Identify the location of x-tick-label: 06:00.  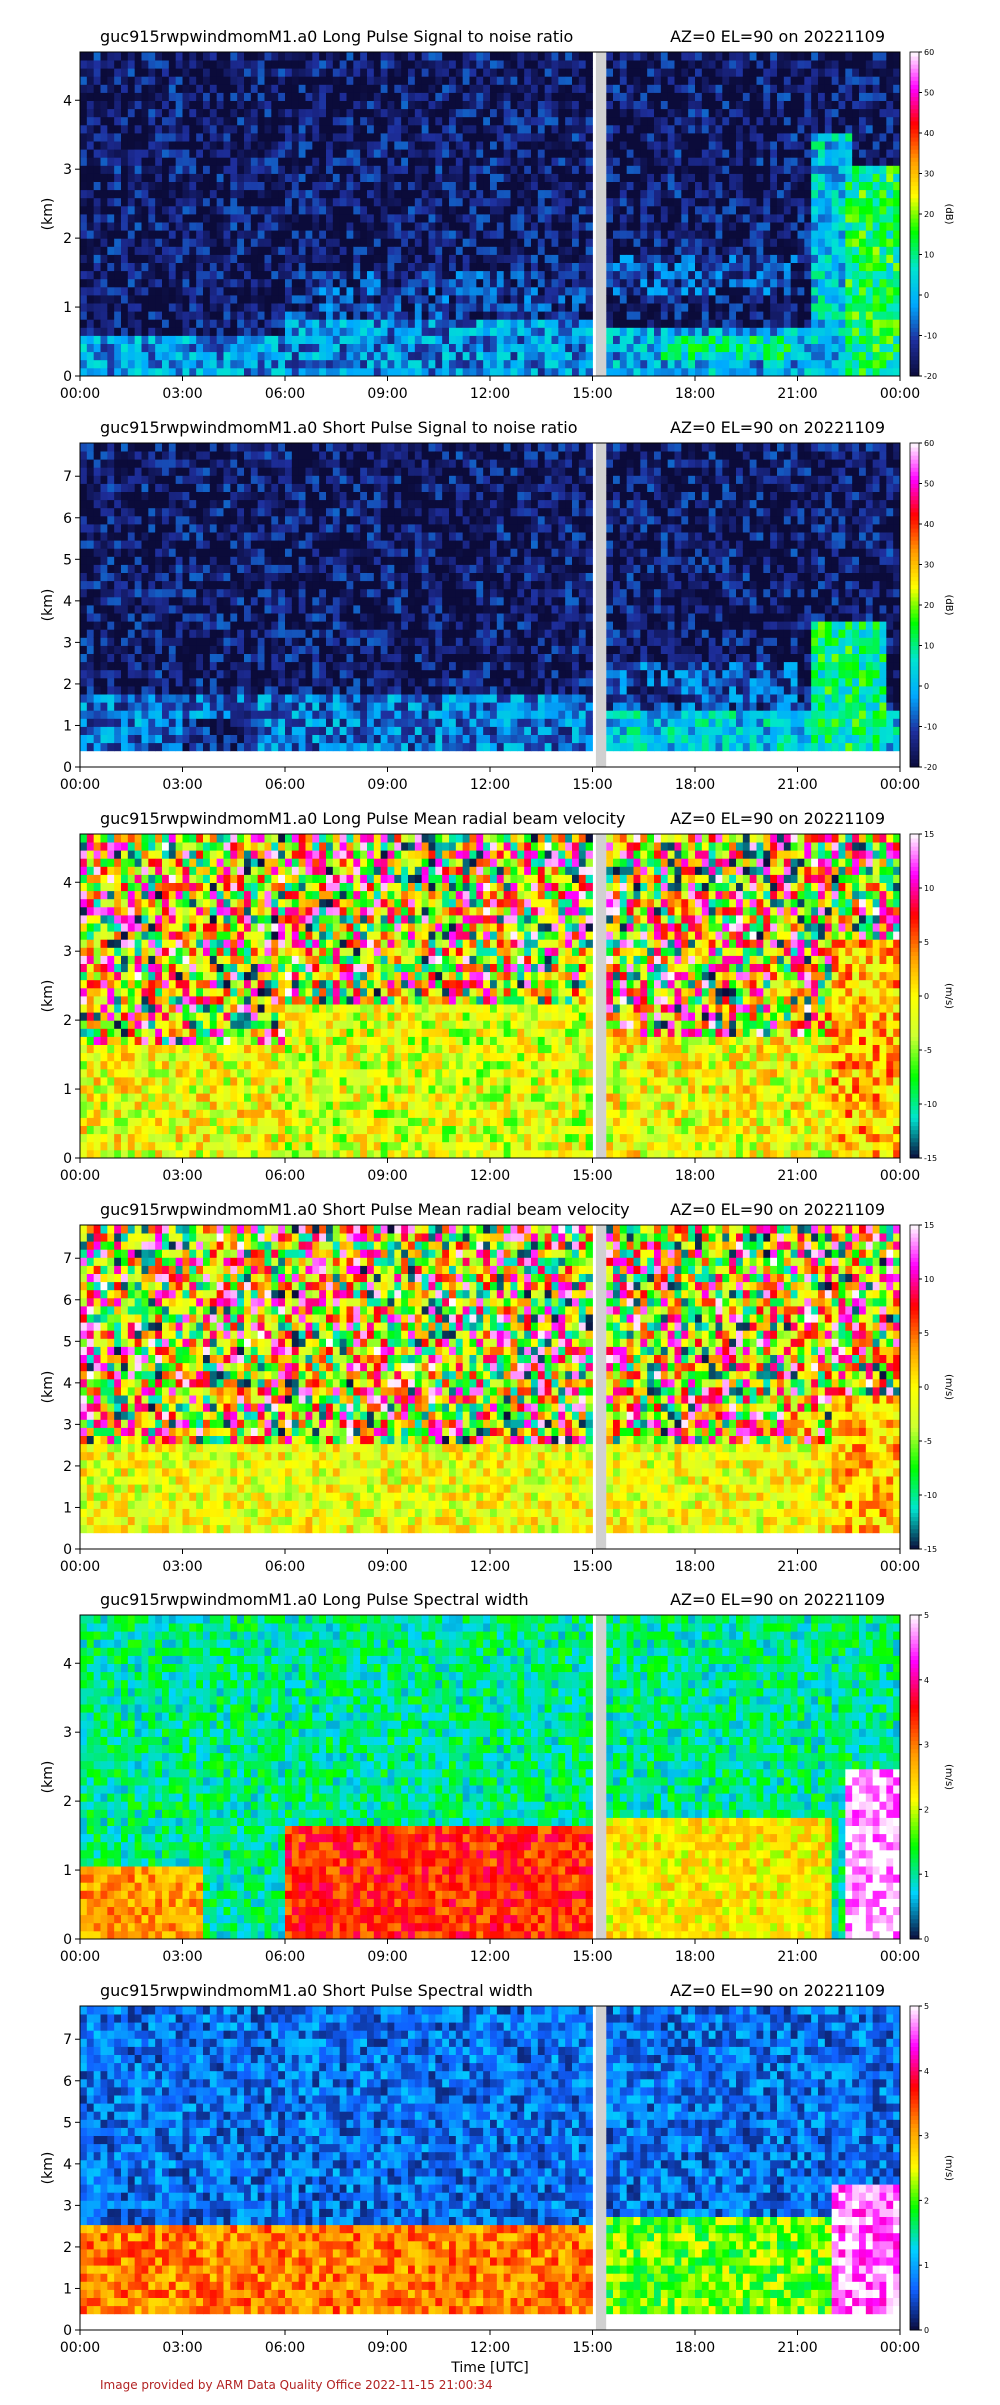
(285, 394).